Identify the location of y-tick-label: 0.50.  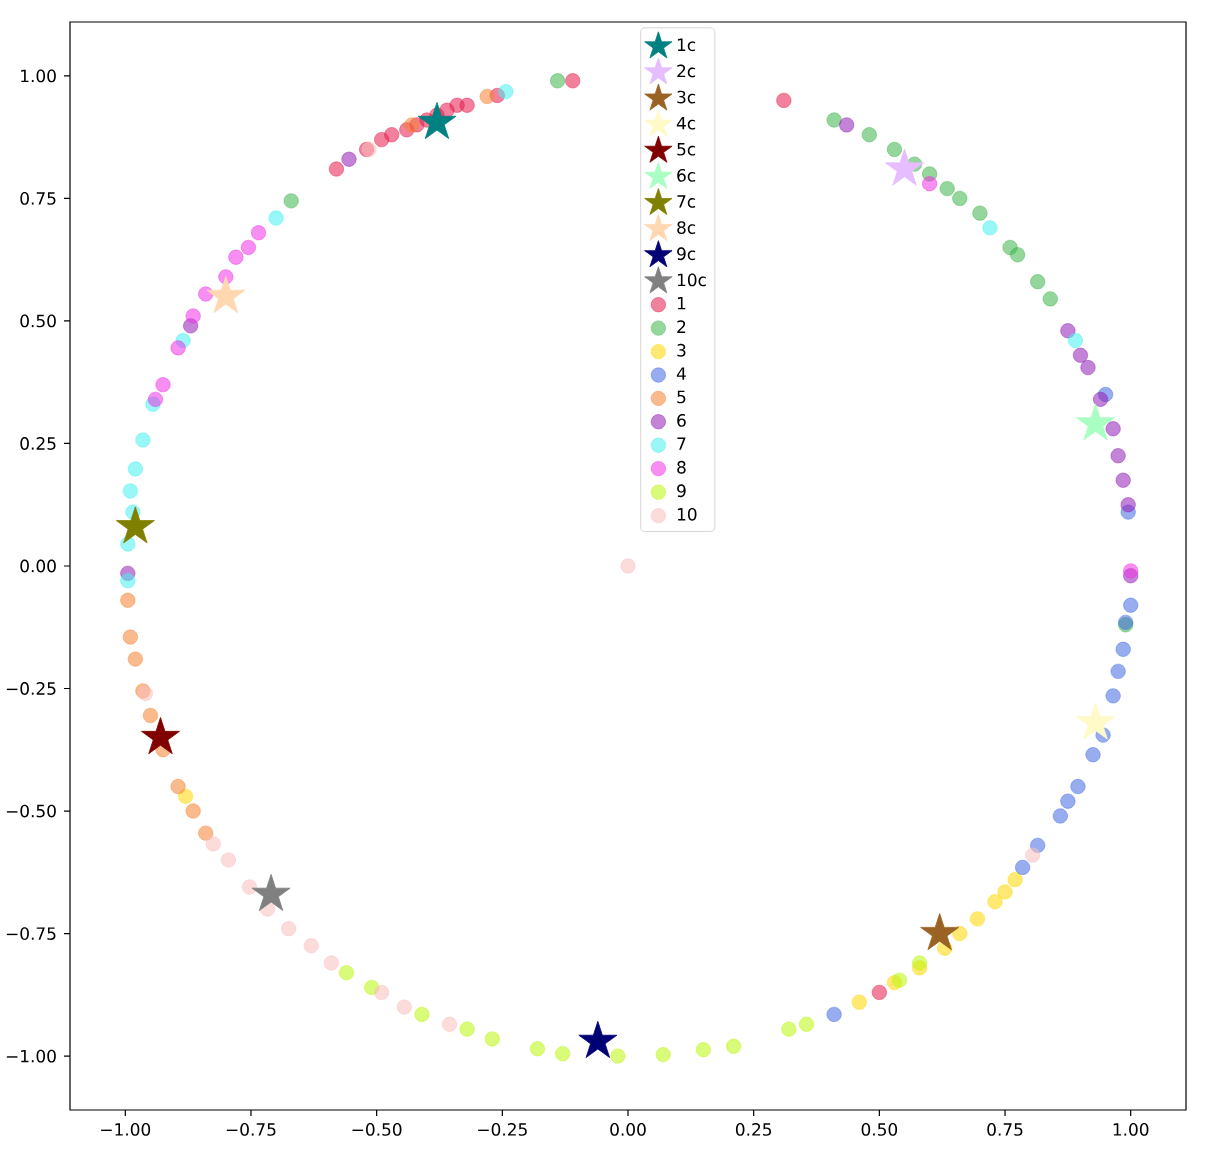
(38, 321).